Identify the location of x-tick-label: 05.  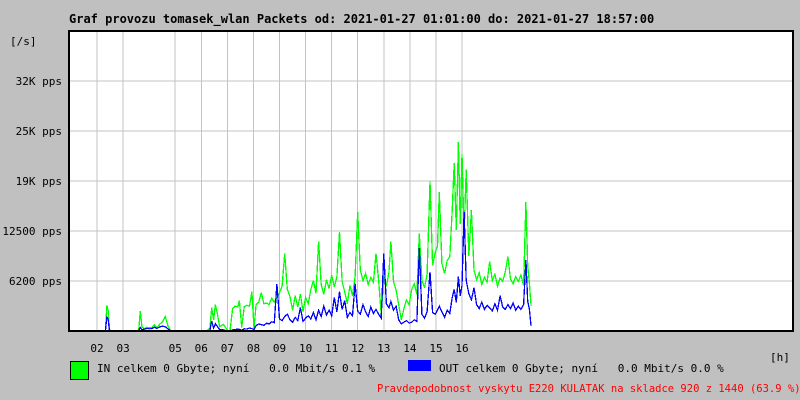
(175, 348).